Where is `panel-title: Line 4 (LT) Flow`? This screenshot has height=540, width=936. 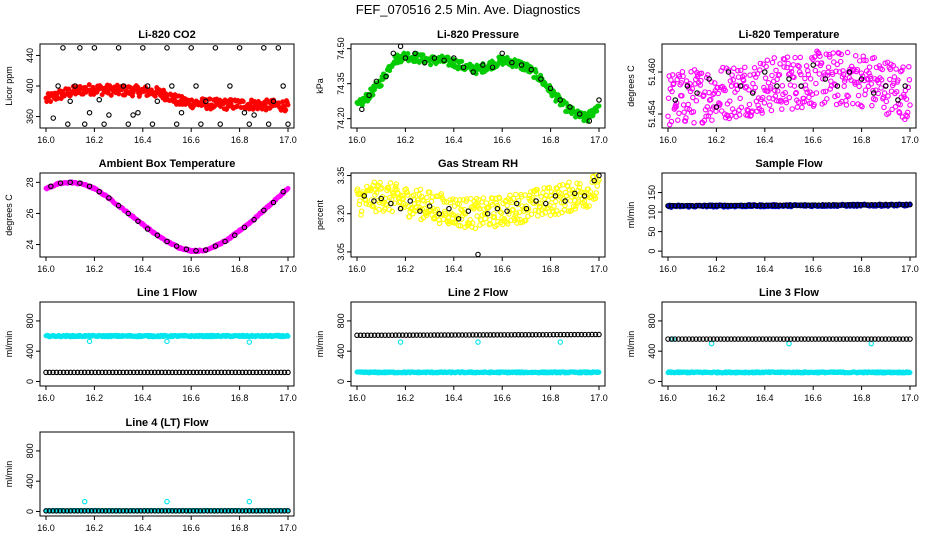
panel-title: Line 4 (LT) Flow is located at coordinates (167, 423).